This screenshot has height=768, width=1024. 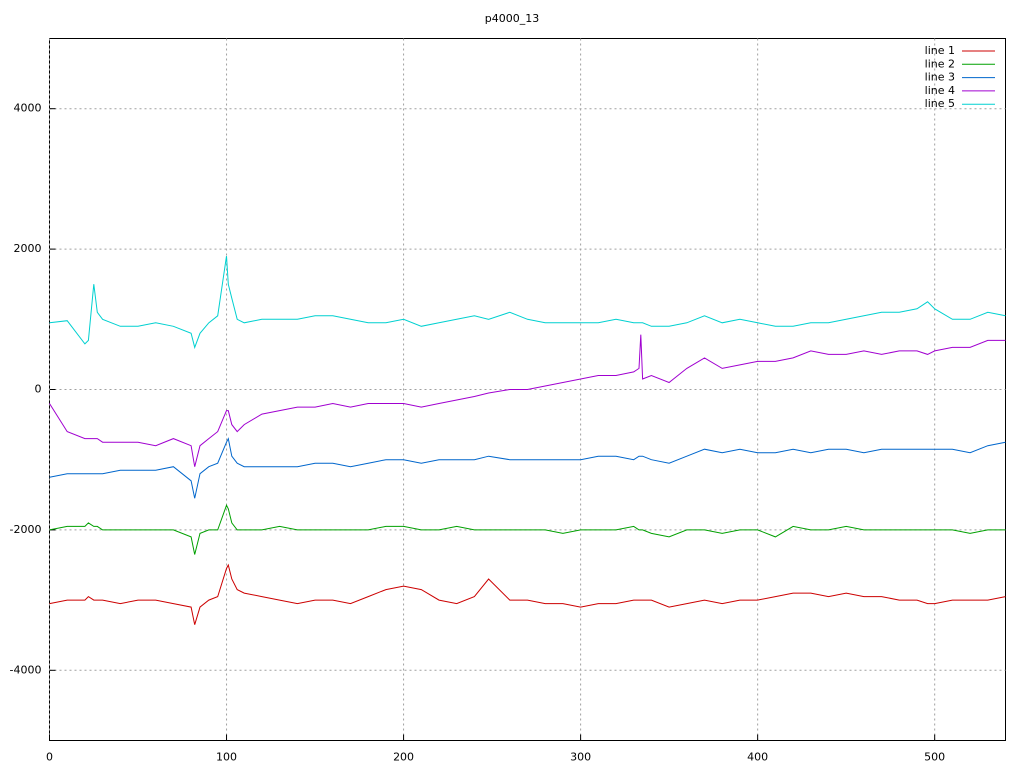 What do you see at coordinates (26, 529) in the screenshot?
I see `y-tick-label: -2000` at bounding box center [26, 529].